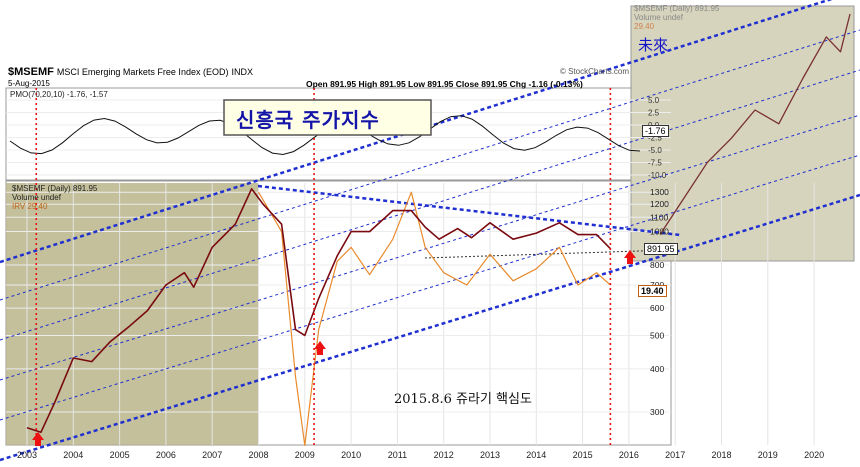 The image size is (860, 467). What do you see at coordinates (30, 206) in the screenshot?
I see `price-legend-irv: IRV 29.40` at bounding box center [30, 206].